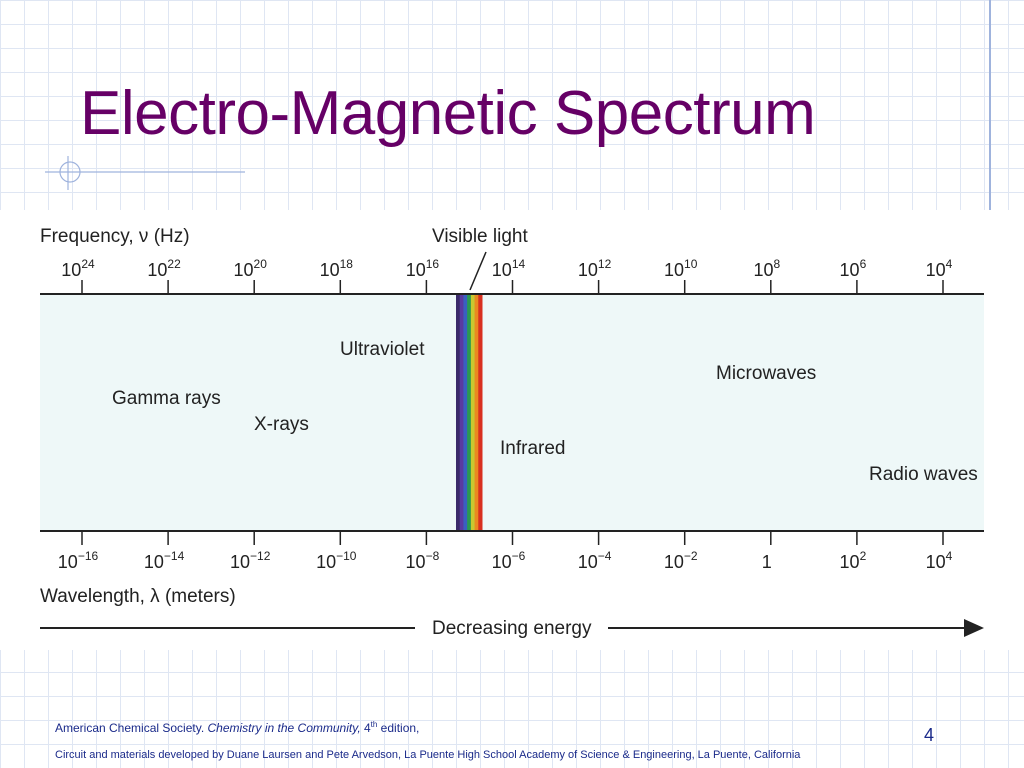 The image size is (1024, 768). I want to click on wavelength-tick-label: 10⁻², so click(681, 560).